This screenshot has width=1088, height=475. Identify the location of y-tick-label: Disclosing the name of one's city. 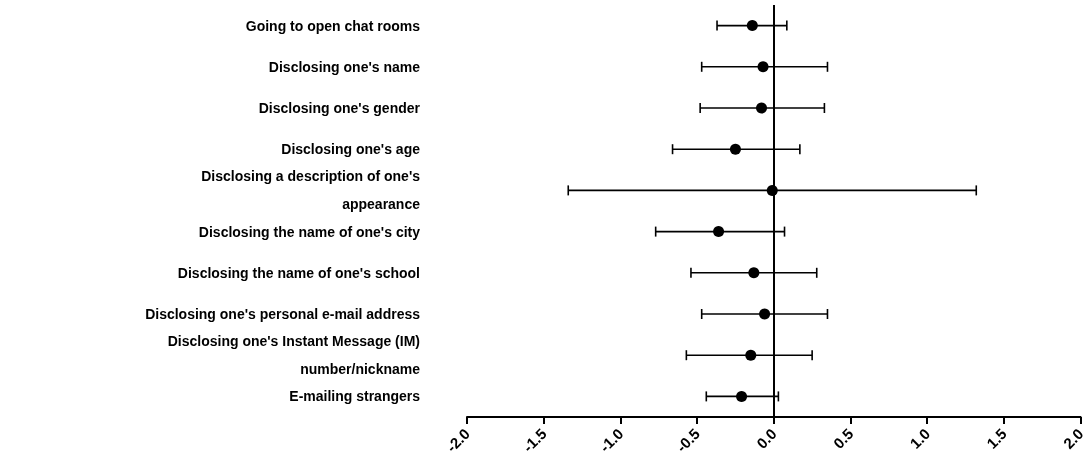
(309, 231).